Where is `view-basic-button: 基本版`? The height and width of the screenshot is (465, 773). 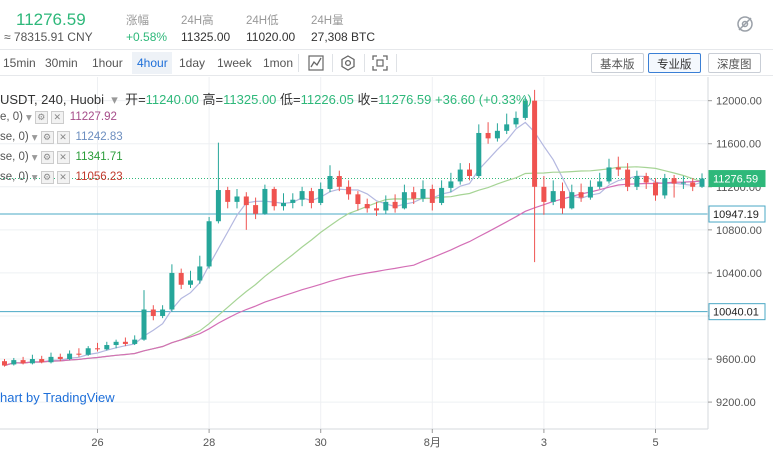
view-basic-button: 基本版 is located at coordinates (617, 63).